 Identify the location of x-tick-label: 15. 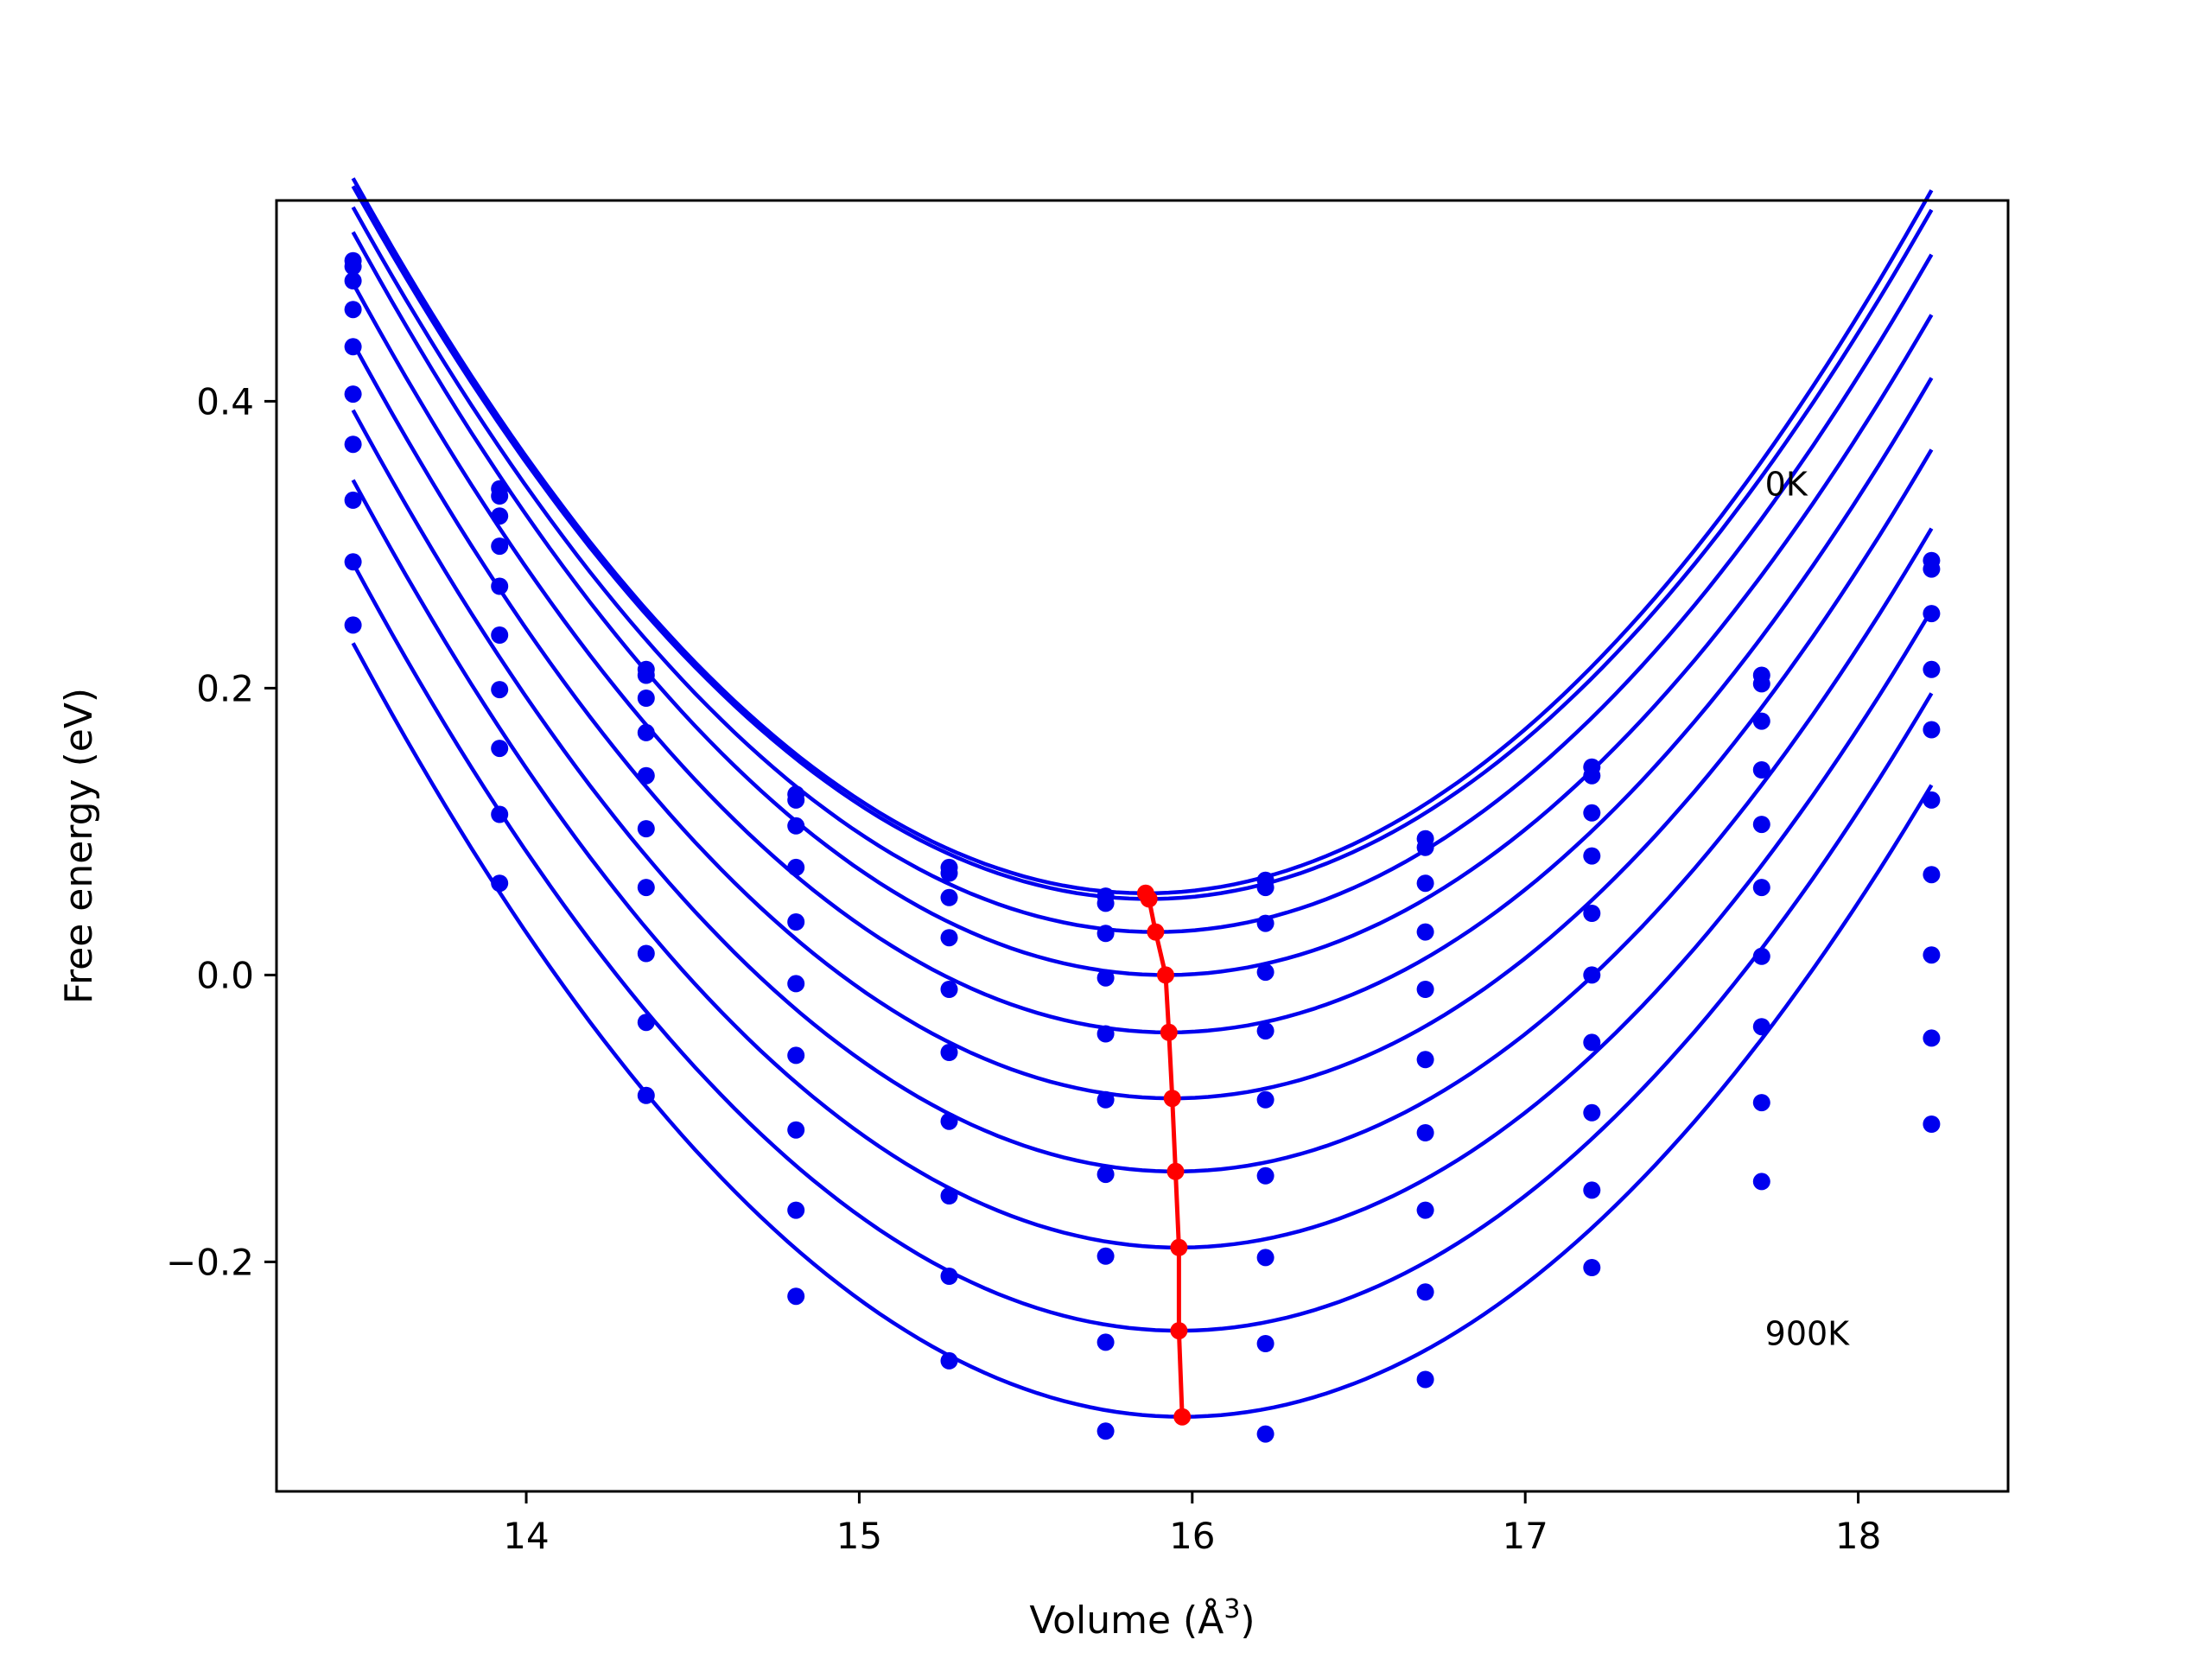
(859, 1536).